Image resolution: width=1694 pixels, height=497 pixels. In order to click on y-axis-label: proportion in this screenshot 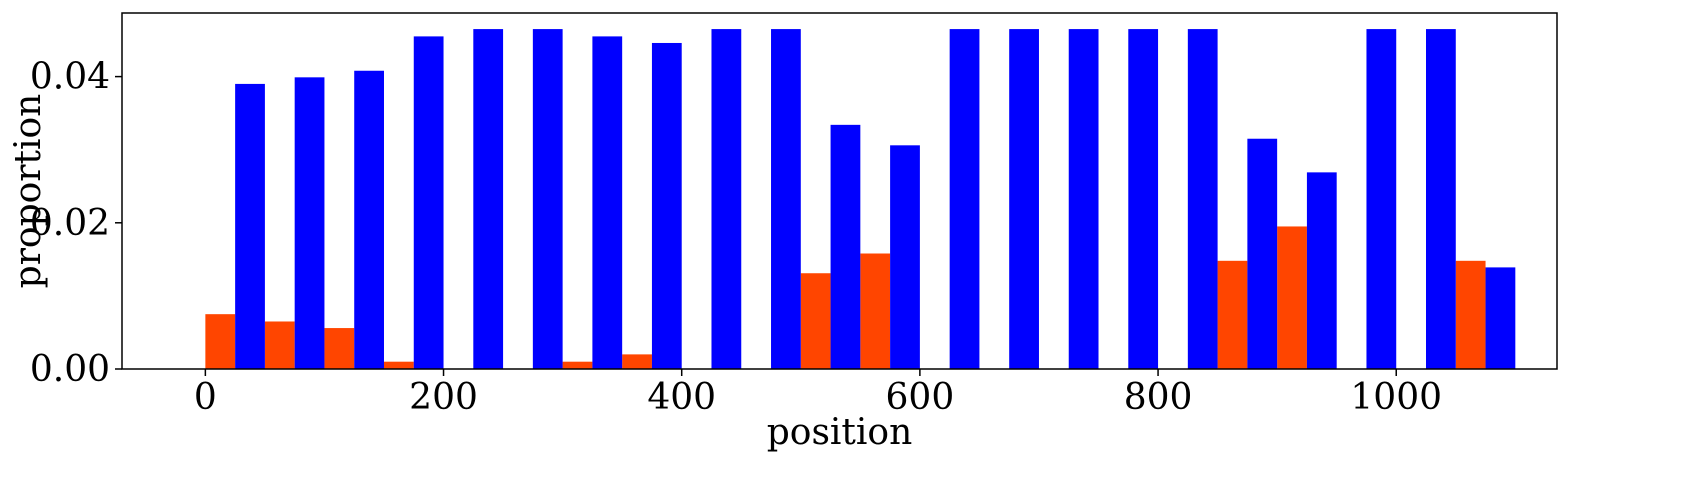, I will do `click(28, 191)`.